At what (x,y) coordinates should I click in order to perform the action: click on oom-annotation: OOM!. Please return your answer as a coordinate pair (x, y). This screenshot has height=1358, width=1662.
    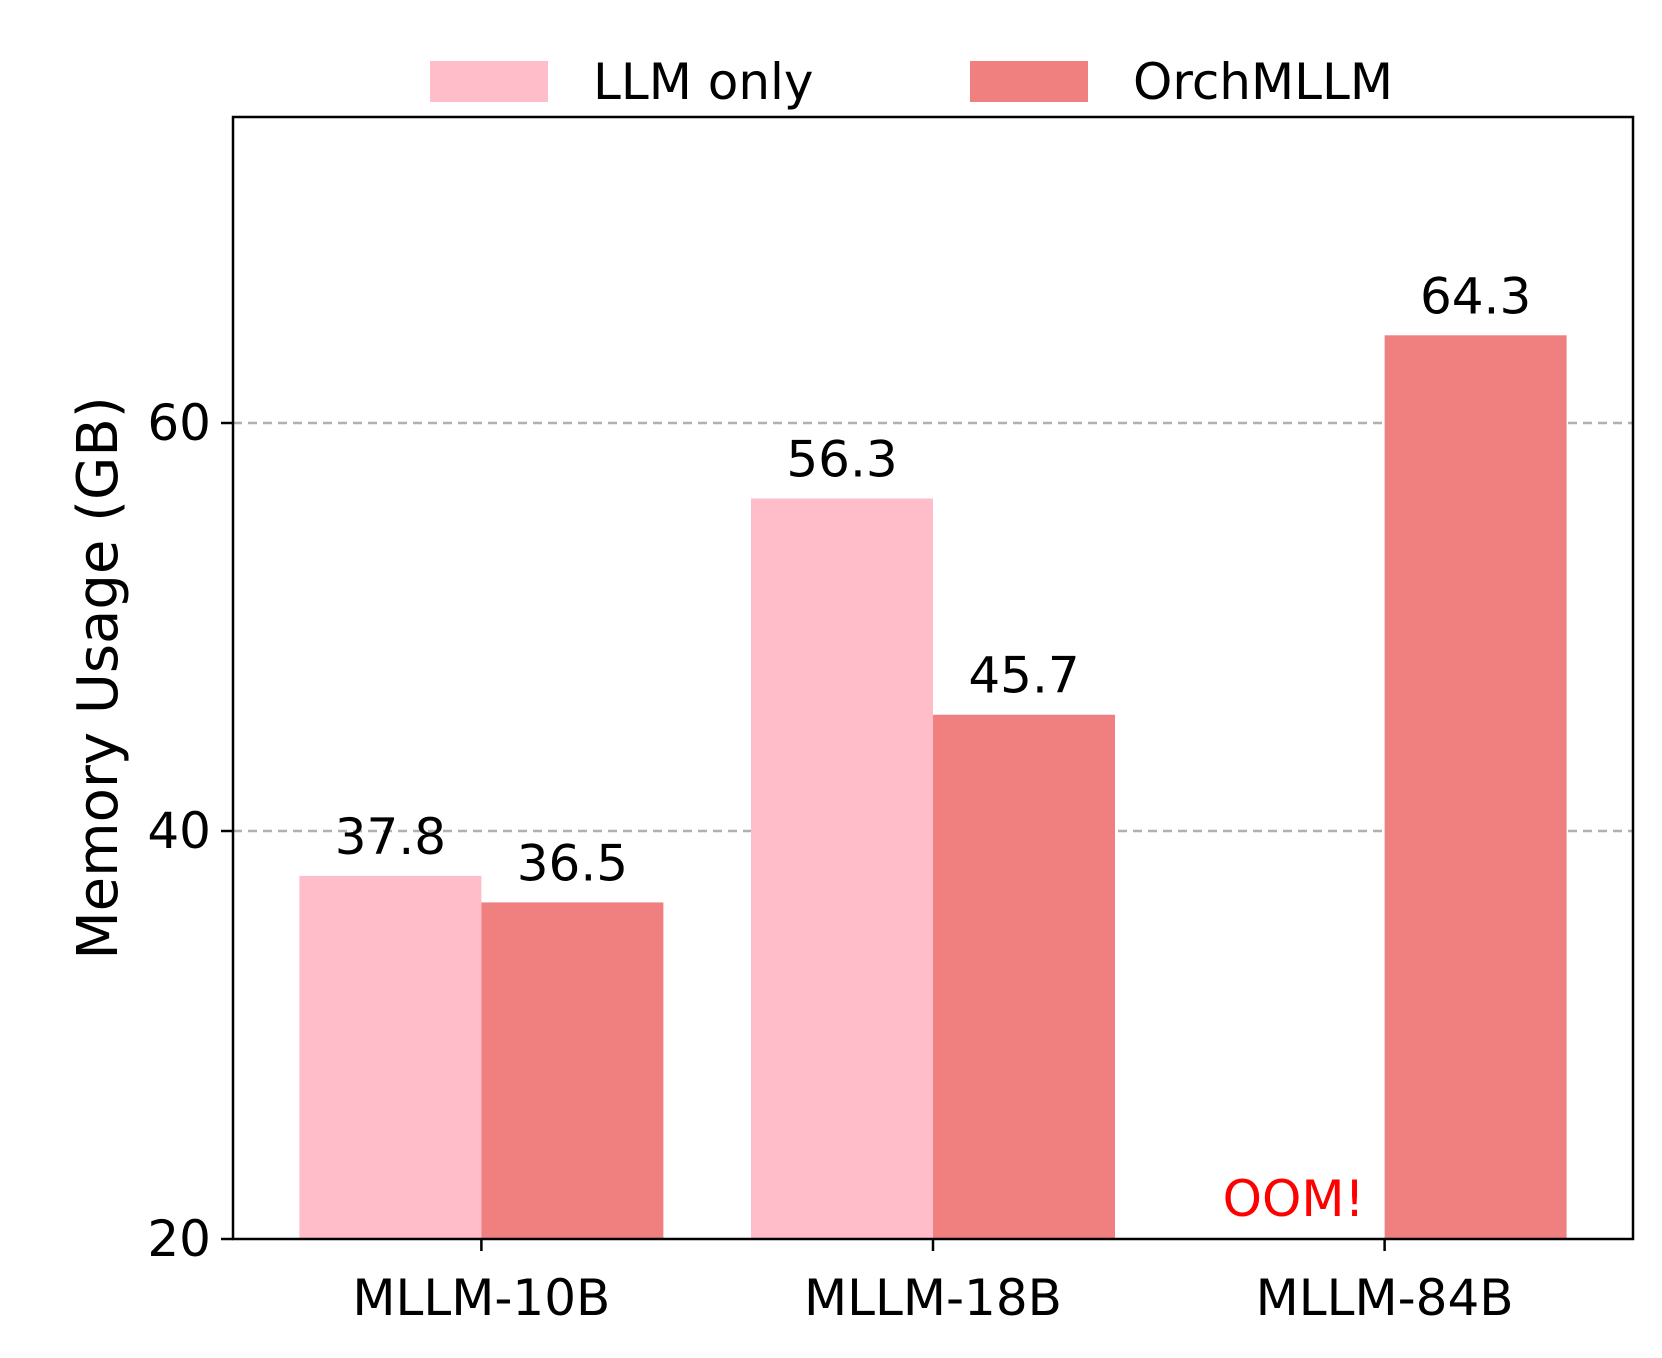
    Looking at the image, I should click on (1294, 1199).